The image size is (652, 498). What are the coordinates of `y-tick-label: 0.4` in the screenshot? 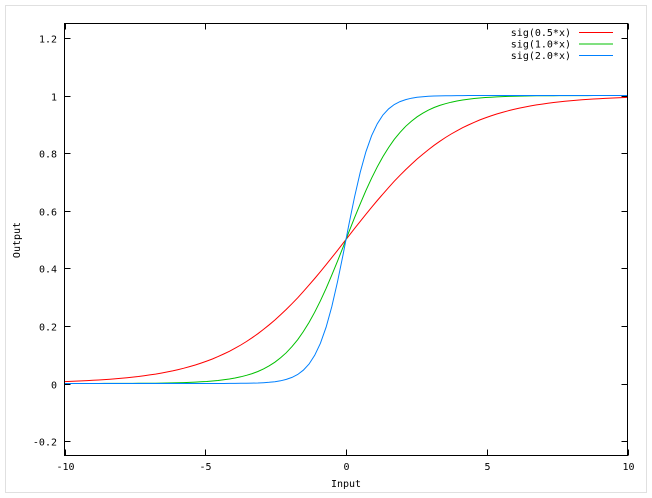 It's located at (48, 270).